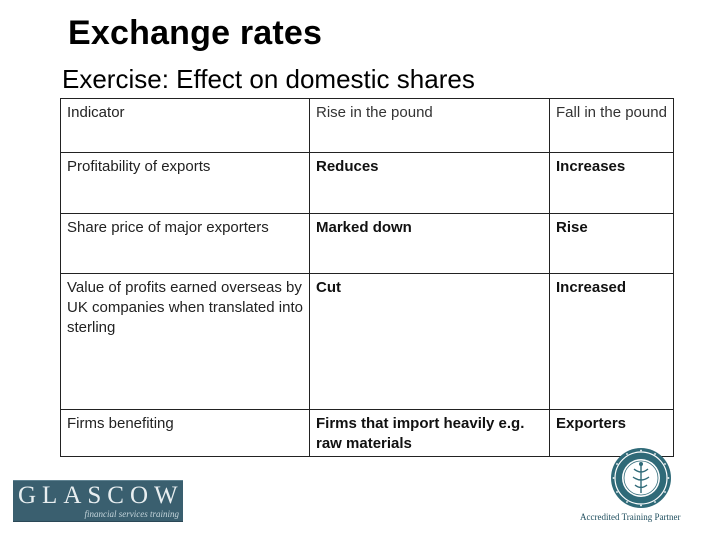 The height and width of the screenshot is (540, 720). What do you see at coordinates (195, 33) in the screenshot?
I see `page-title: Exchange rates` at bounding box center [195, 33].